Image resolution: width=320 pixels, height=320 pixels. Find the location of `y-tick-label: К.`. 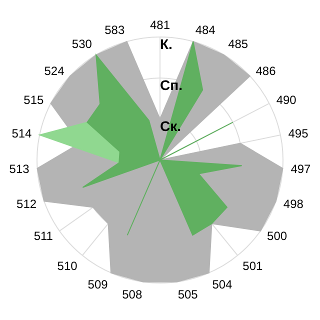

y-tick-label: К. is located at coordinates (166, 44).